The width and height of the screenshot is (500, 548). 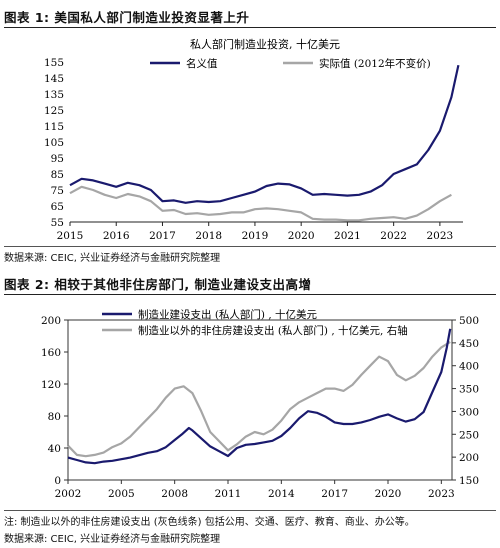 I want to click on legend-label-real: 实际值 (2012年不变价), so click(x=375, y=63).